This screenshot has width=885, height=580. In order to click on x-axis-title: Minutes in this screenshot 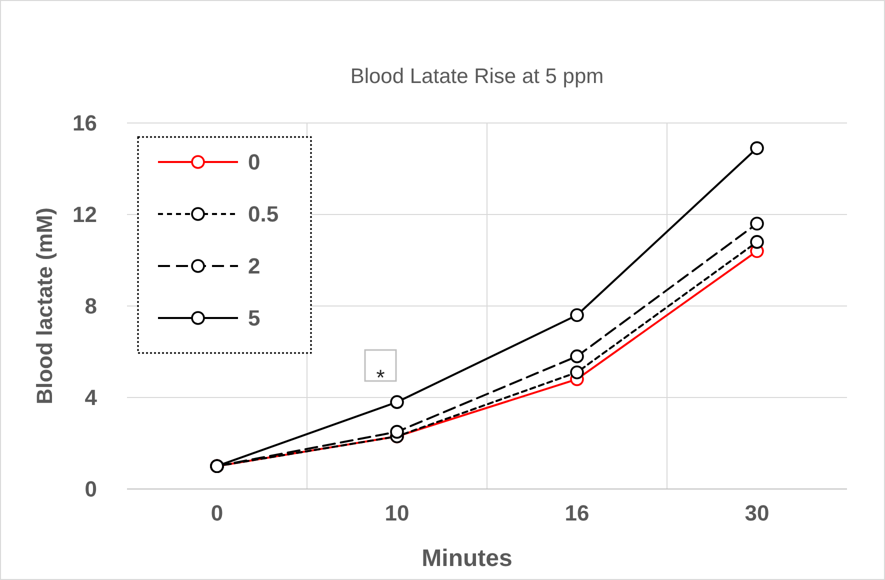, I will do `click(467, 558)`.